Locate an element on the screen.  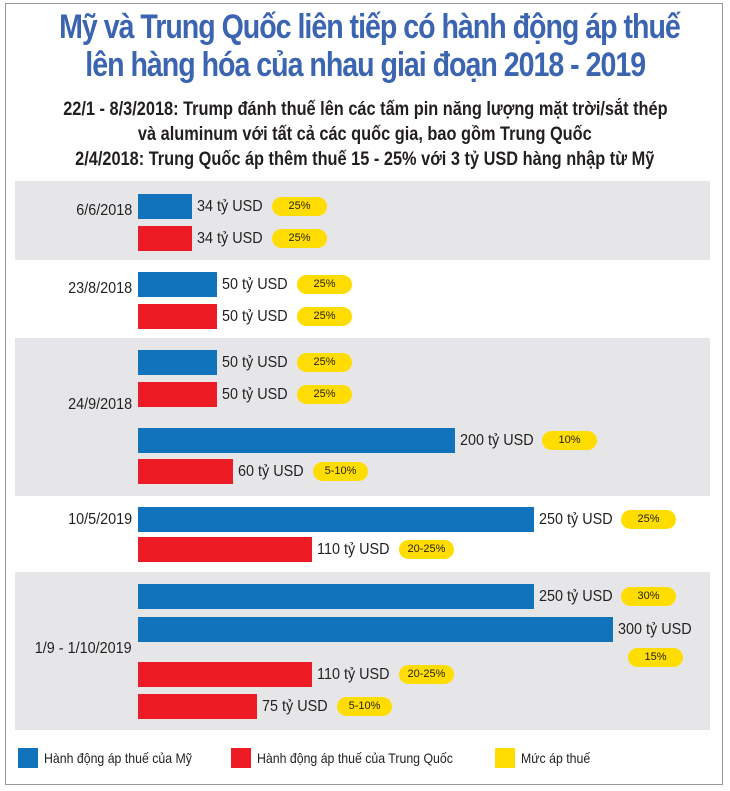
date-label: 1/9 - 1/10/2019 is located at coordinates (66, 649).